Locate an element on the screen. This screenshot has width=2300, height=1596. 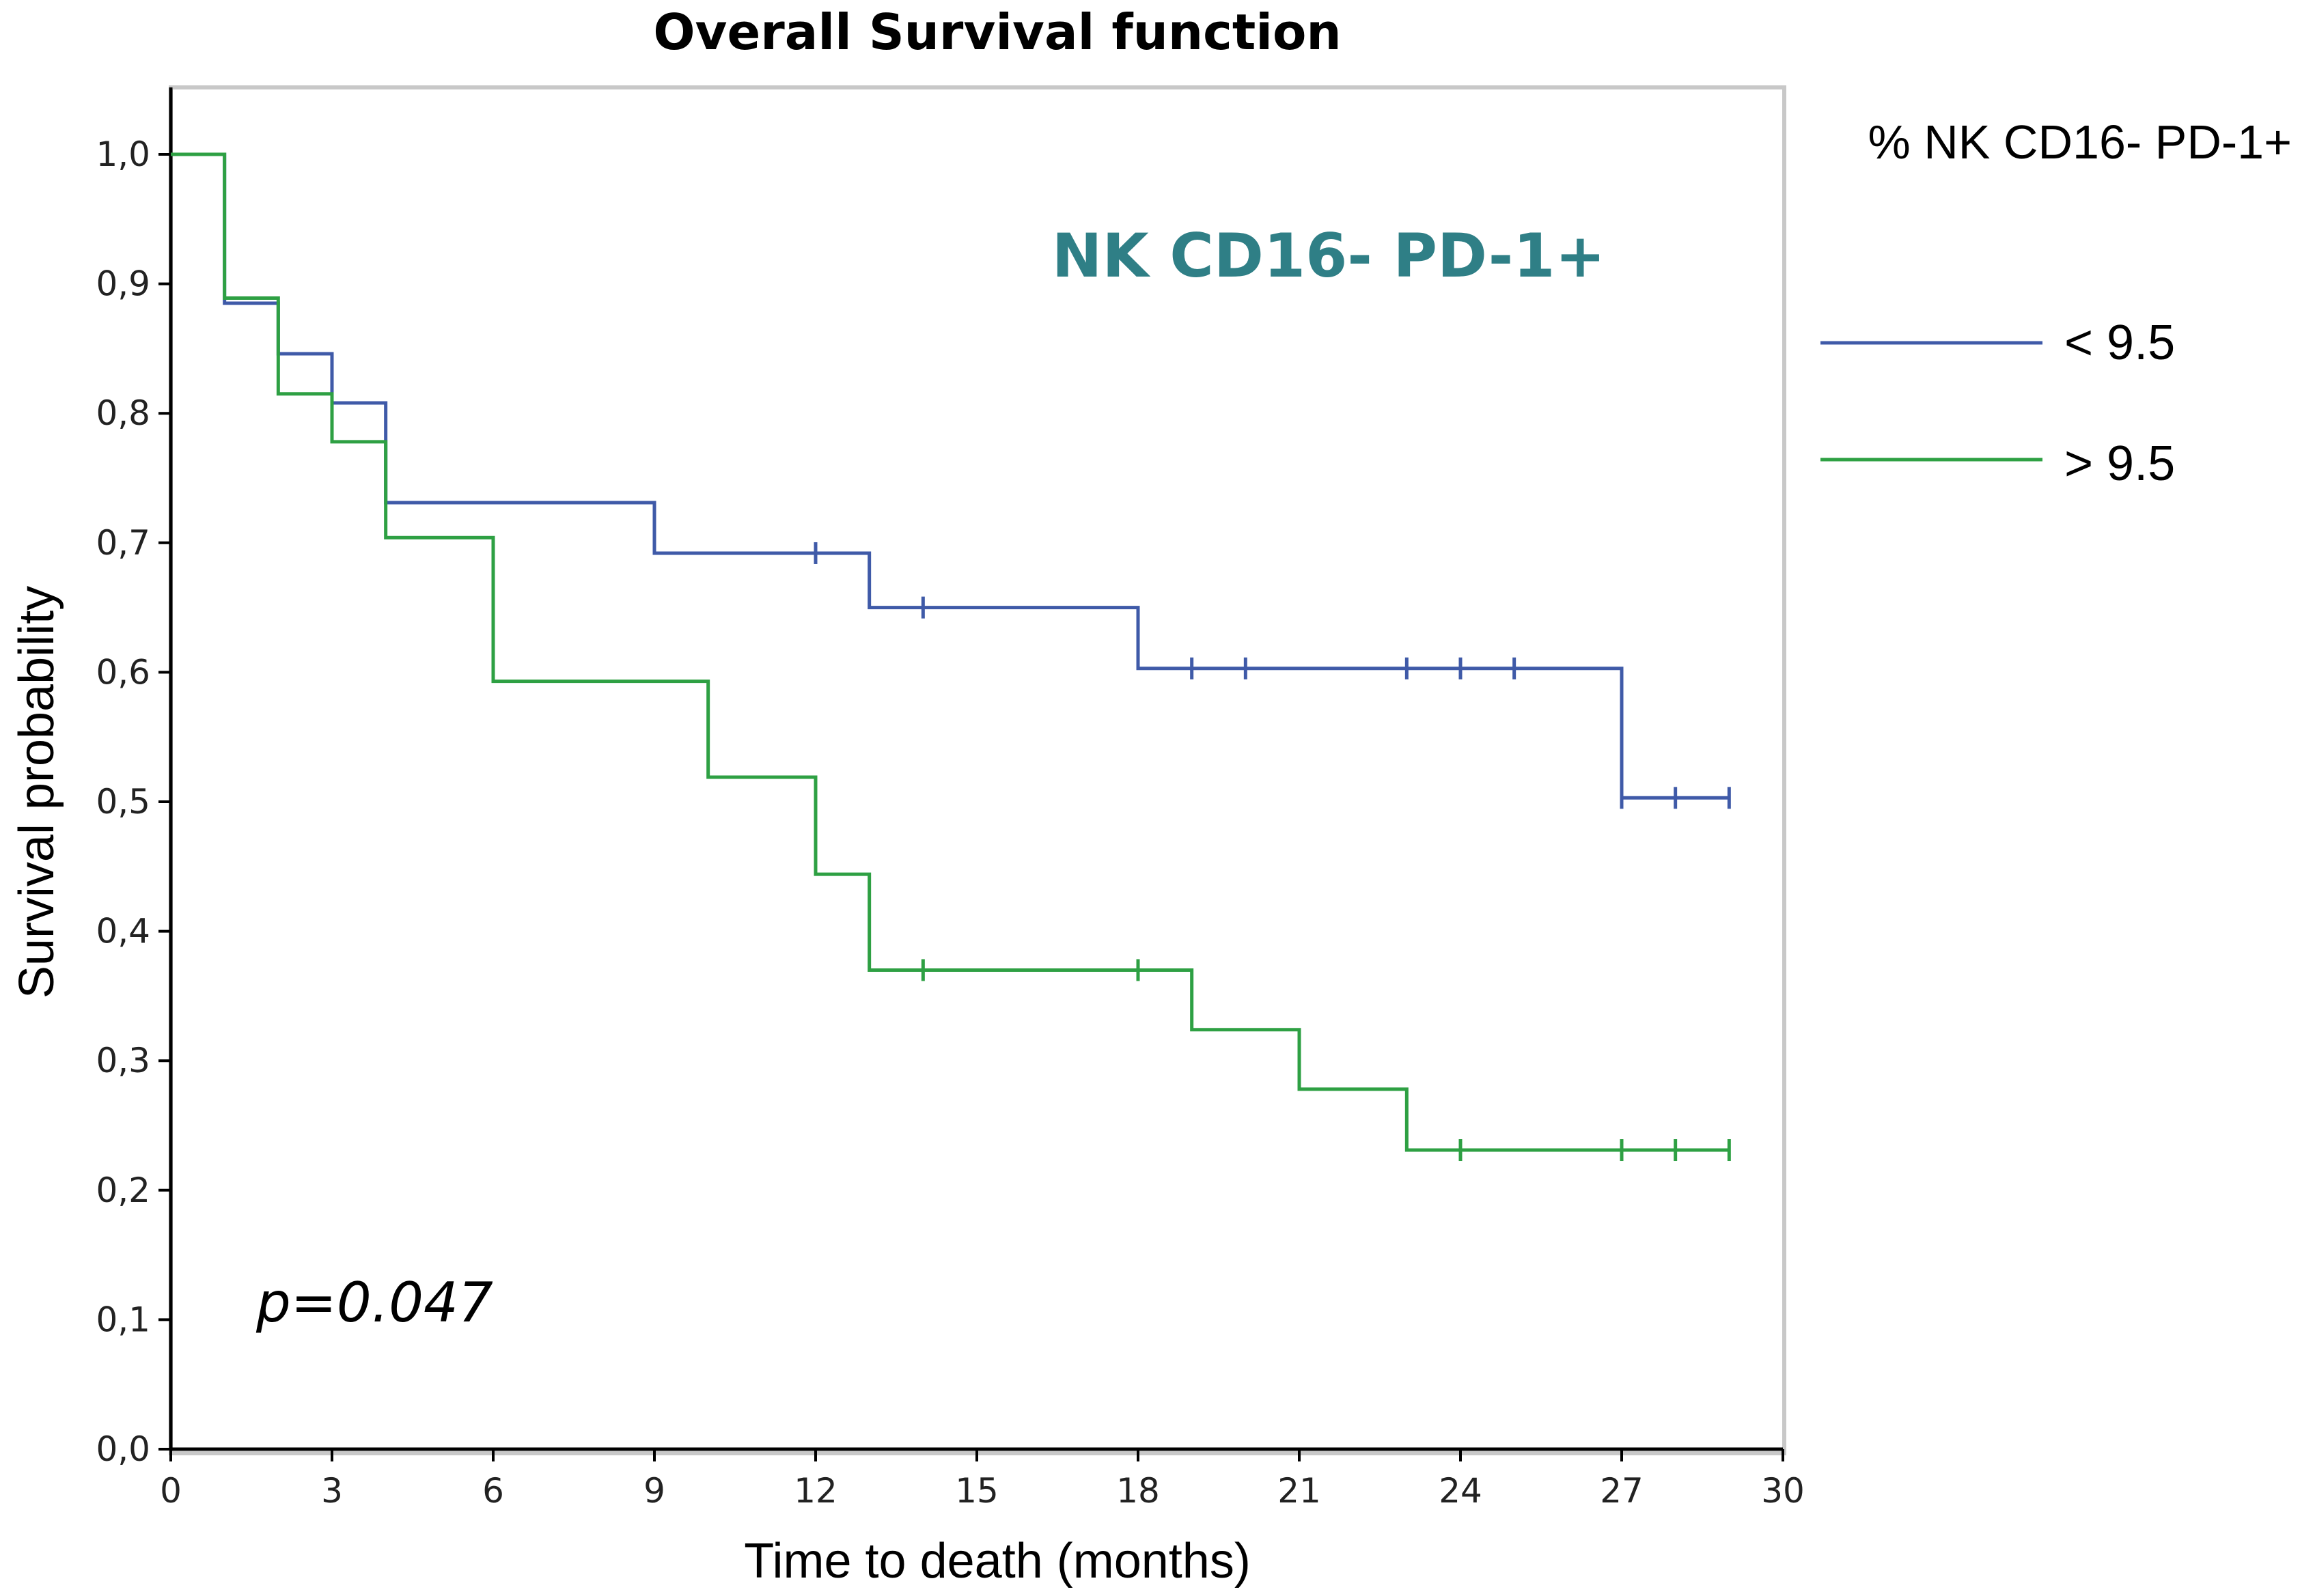
legend-title: % NK CD16- PD-1+ is located at coordinates (2080, 142).